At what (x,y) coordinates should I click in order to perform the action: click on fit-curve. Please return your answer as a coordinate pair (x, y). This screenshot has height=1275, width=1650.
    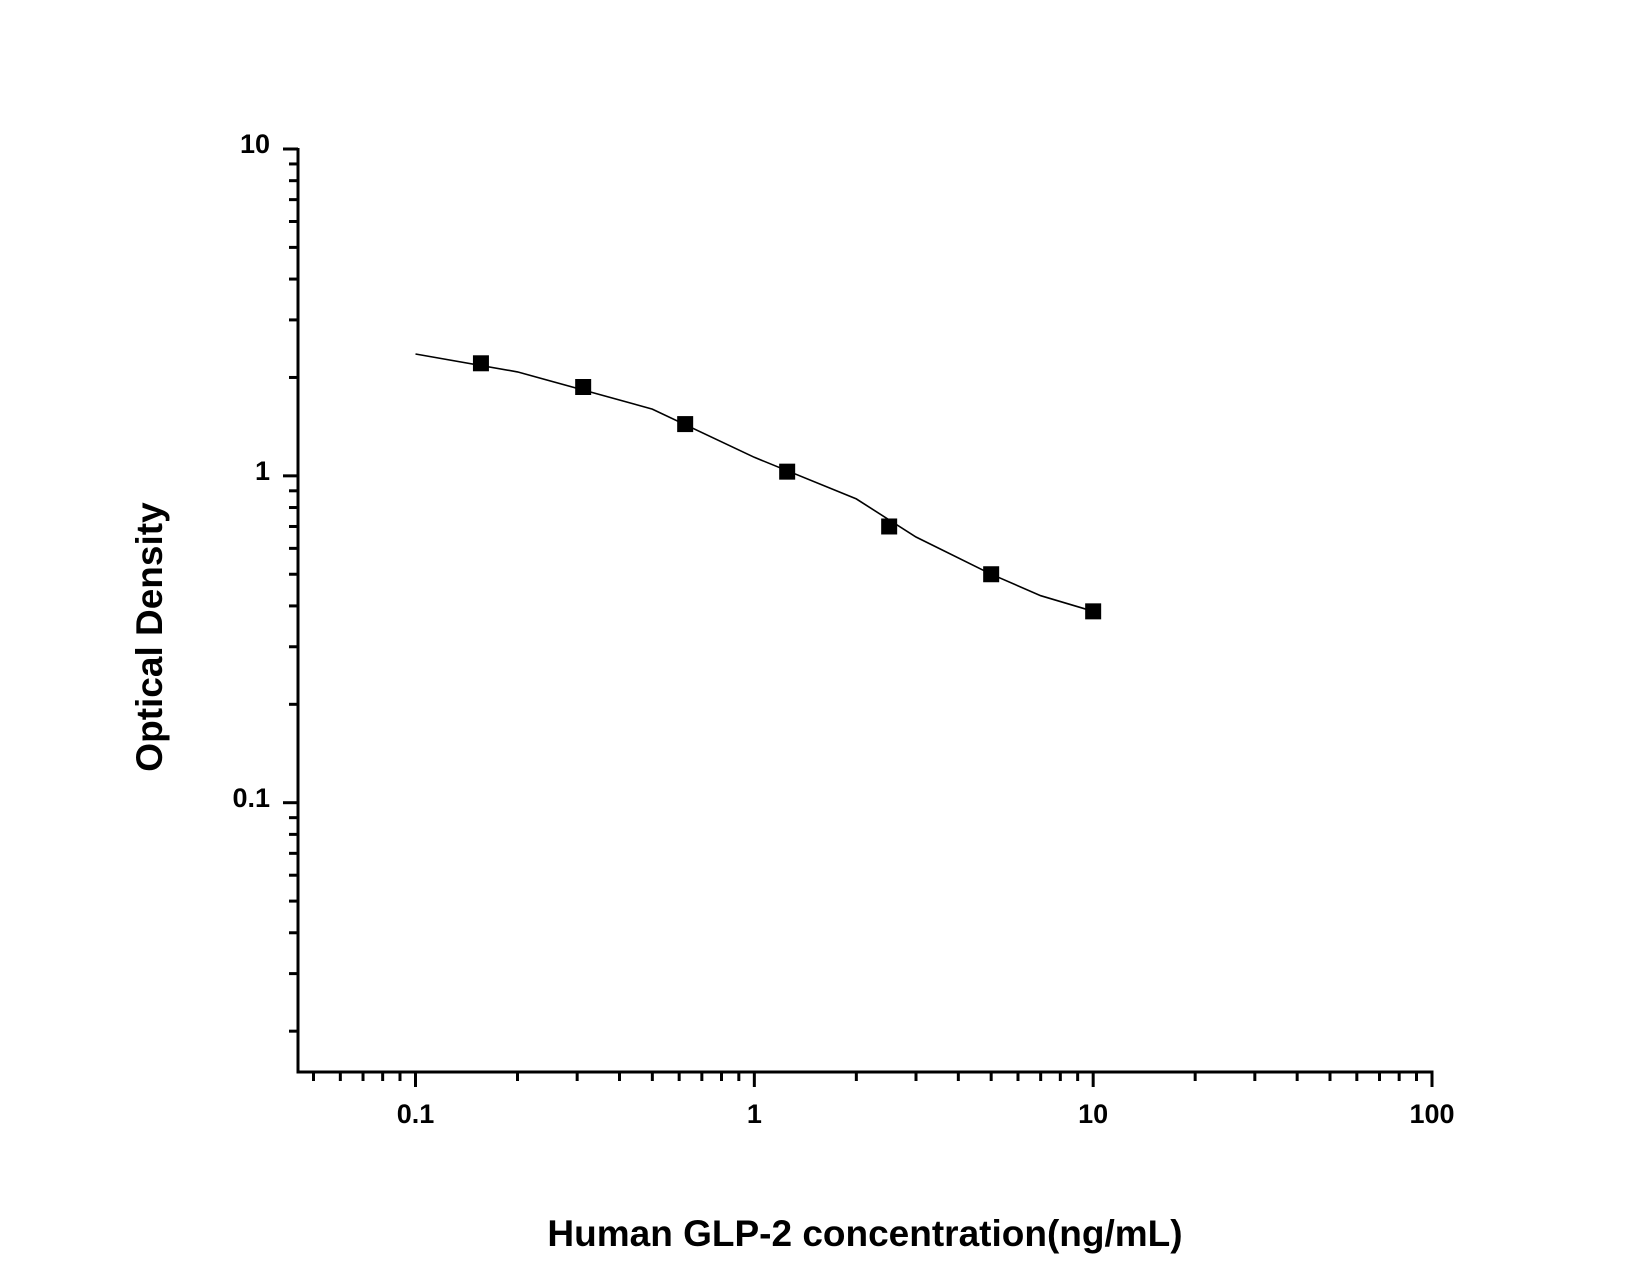
    Looking at the image, I should click on (754, 483).